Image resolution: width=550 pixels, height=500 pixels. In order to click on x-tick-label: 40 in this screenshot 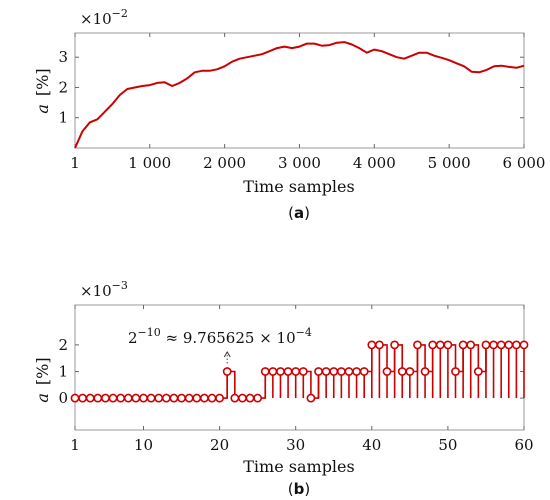, I will do `click(371, 445)`.